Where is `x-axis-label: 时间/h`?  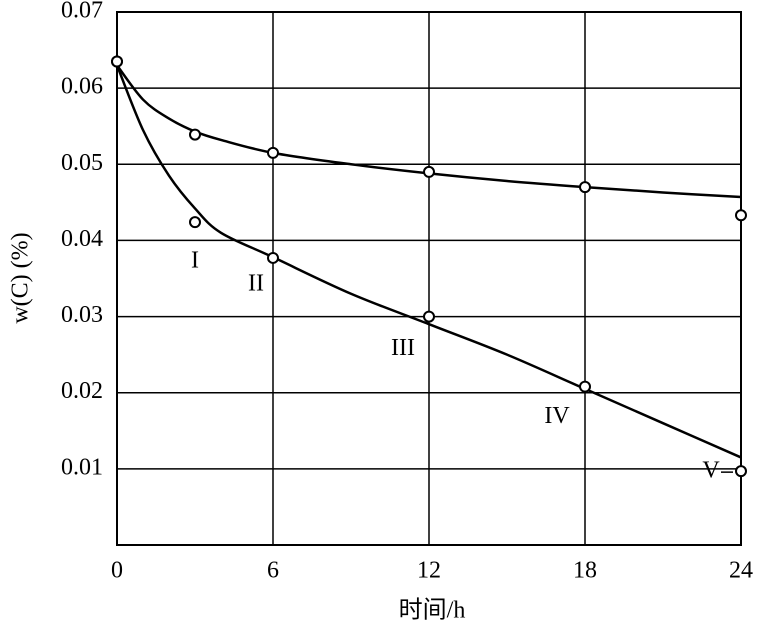
x-axis-label: 时间/h is located at coordinates (432, 610).